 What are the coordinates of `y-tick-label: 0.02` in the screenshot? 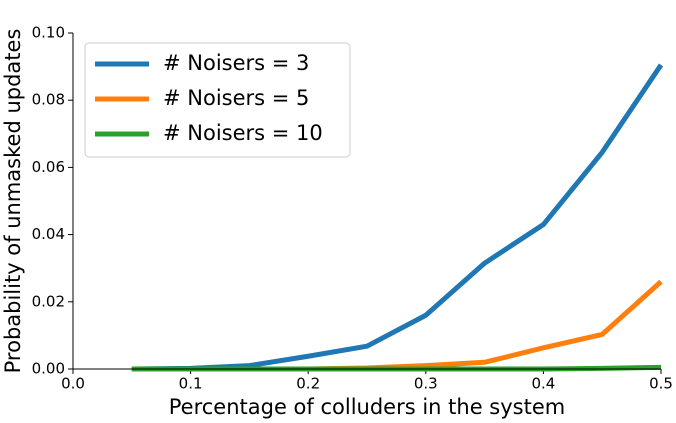 It's located at (48, 301).